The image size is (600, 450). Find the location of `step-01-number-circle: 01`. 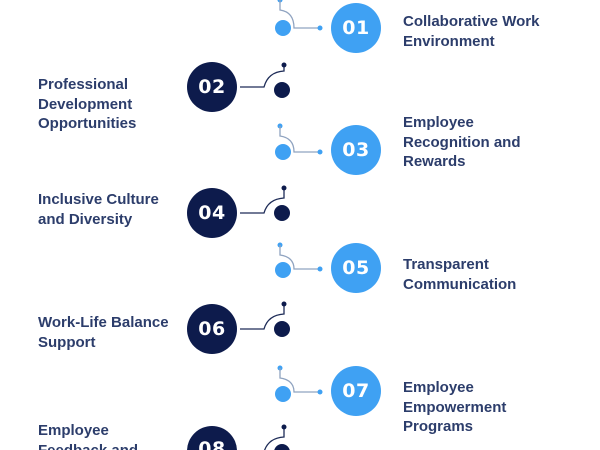

step-01-number-circle: 01 is located at coordinates (356, 28).